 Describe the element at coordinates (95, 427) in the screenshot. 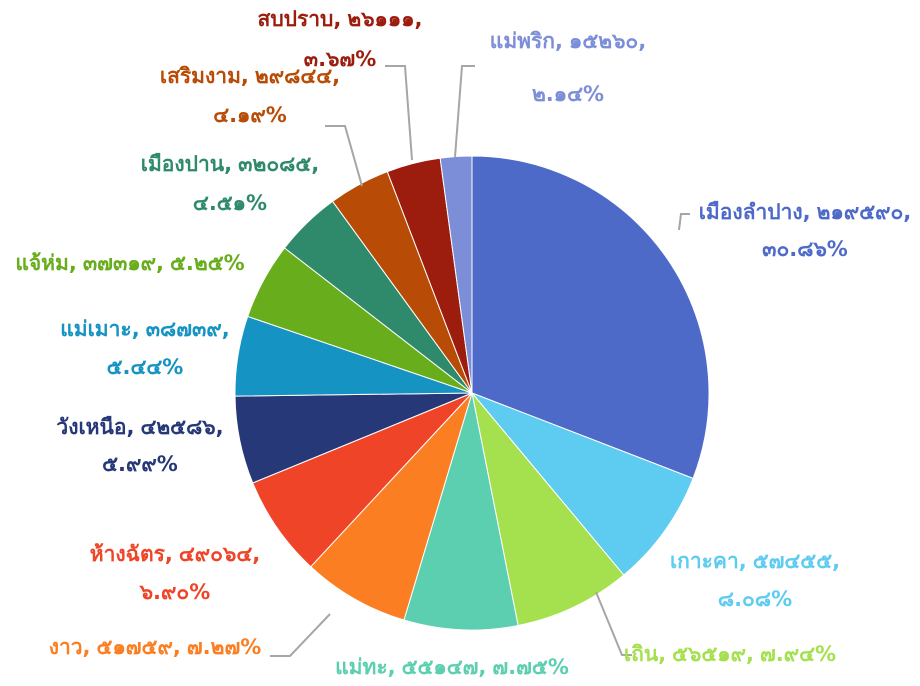

I see `category-label: วังเหนือ,` at that location.